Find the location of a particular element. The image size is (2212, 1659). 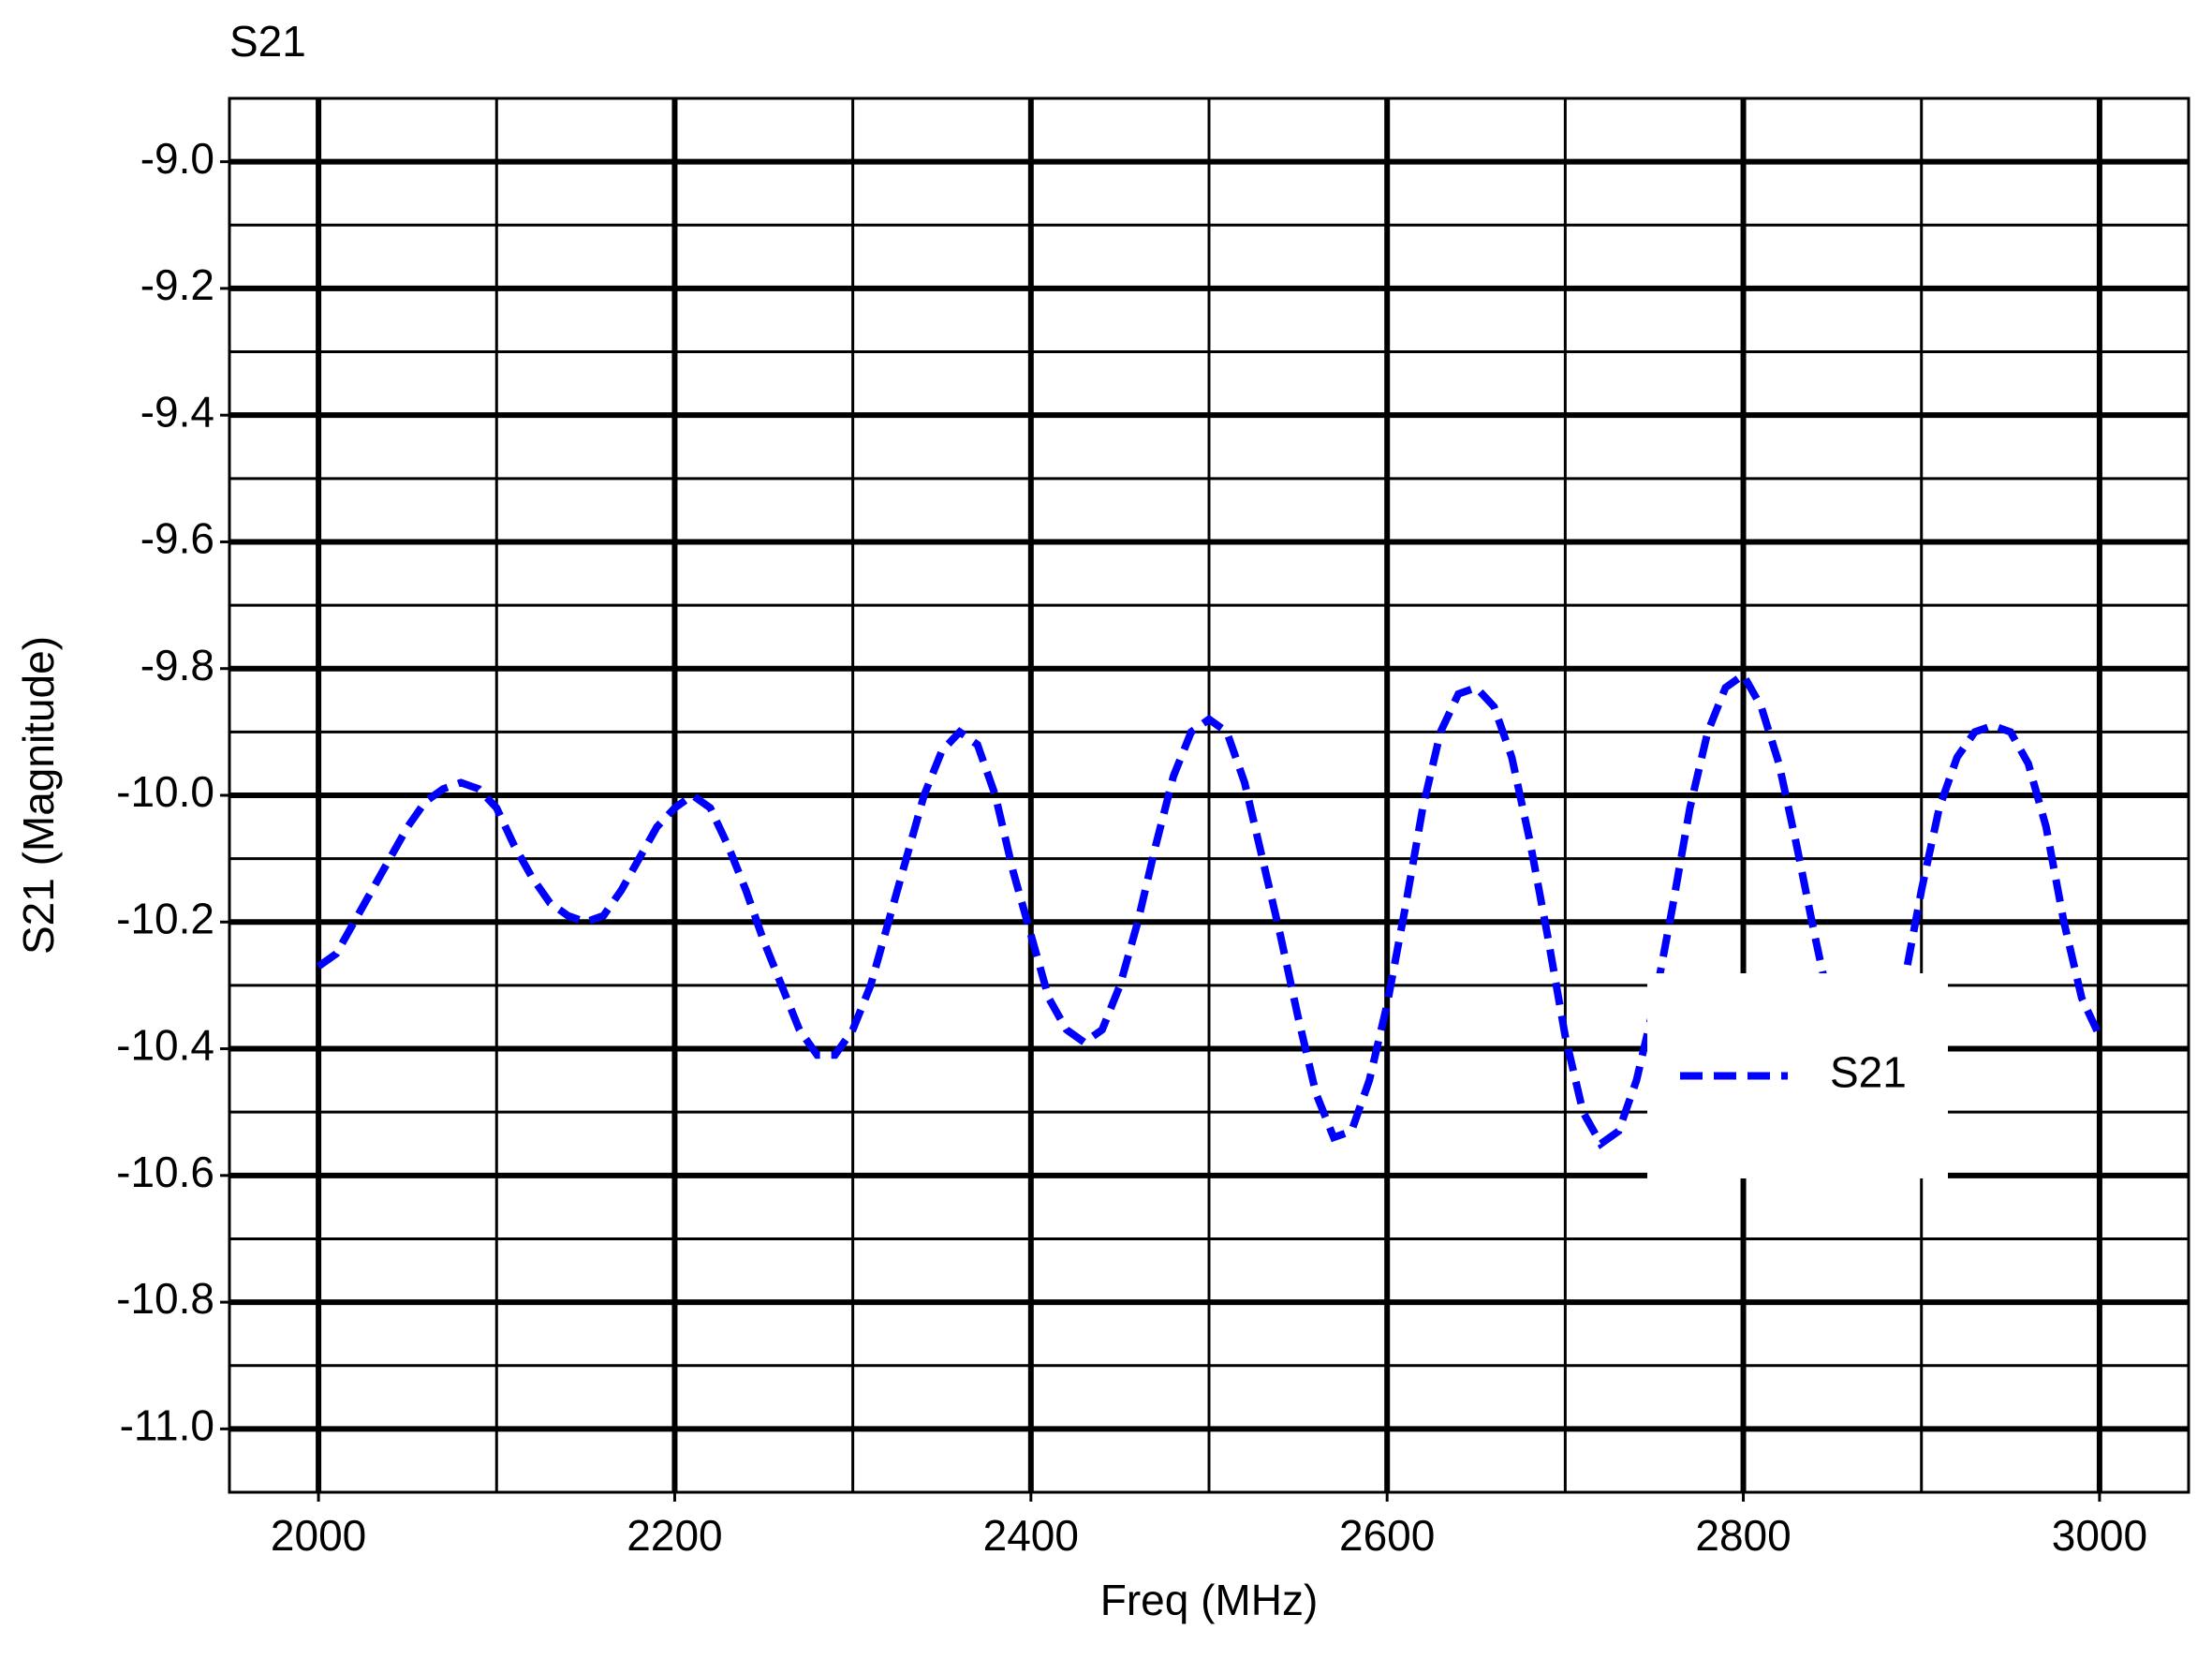

x-tick-label: 2200 is located at coordinates (674, 1535).